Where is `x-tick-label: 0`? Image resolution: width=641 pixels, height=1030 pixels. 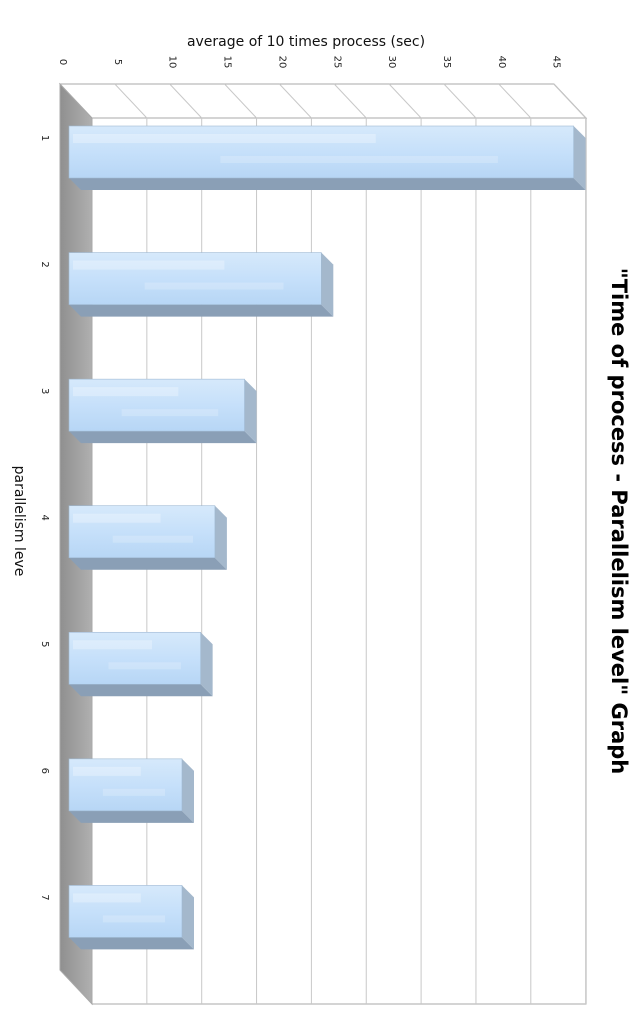 x-tick-label: 0 is located at coordinates (62, 62).